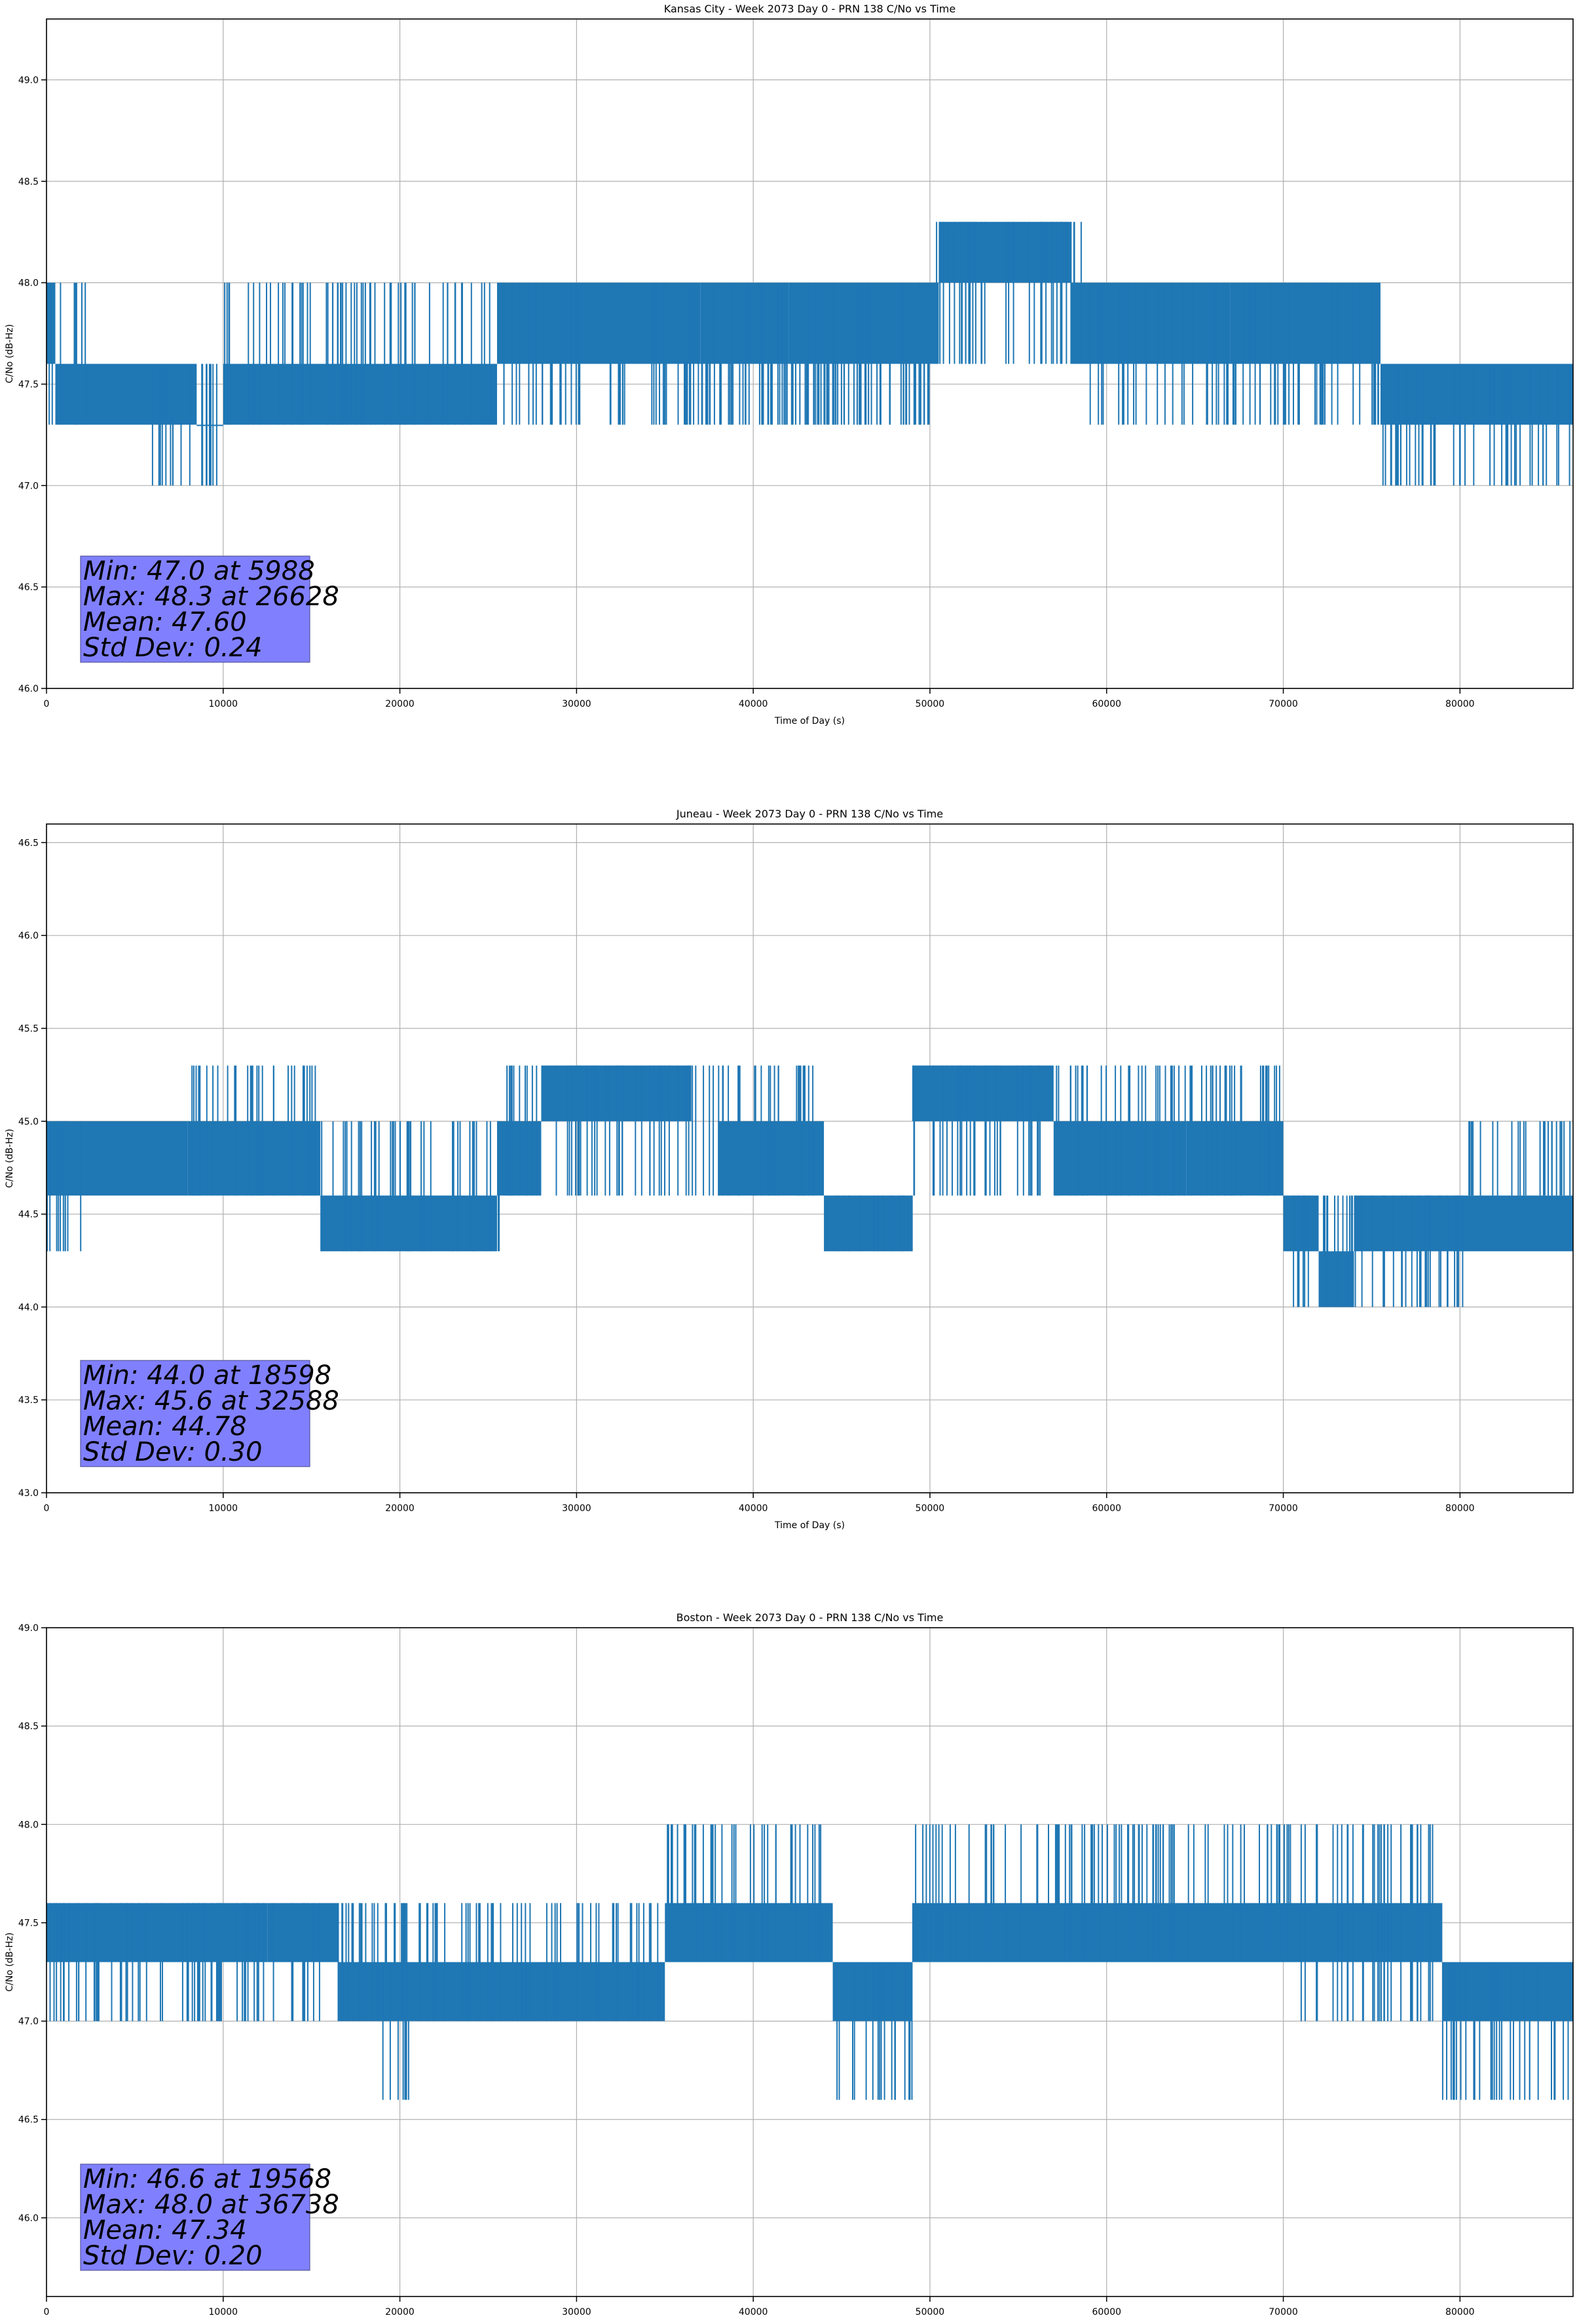  What do you see at coordinates (28, 1400) in the screenshot?
I see `y-tick-label: 43.5` at bounding box center [28, 1400].